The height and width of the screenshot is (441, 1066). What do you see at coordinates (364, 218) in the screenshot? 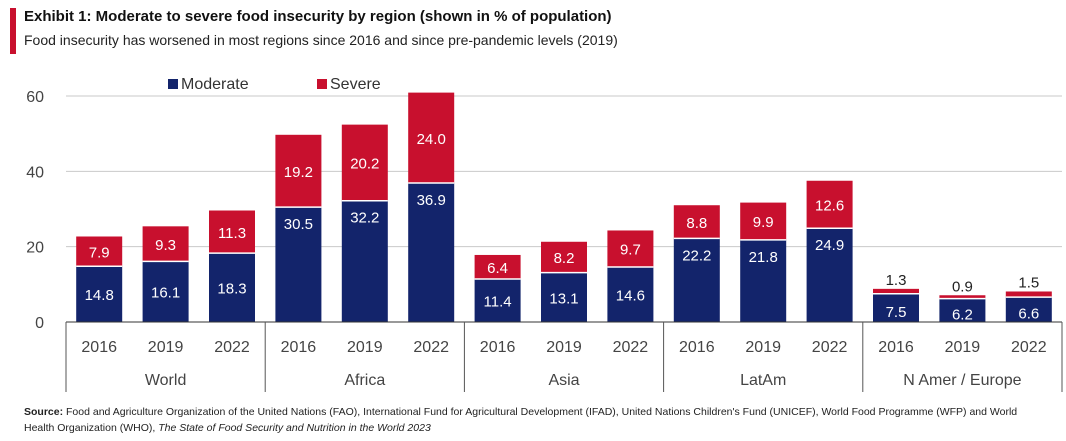
I see `data-label-moderate: 32.2` at bounding box center [364, 218].